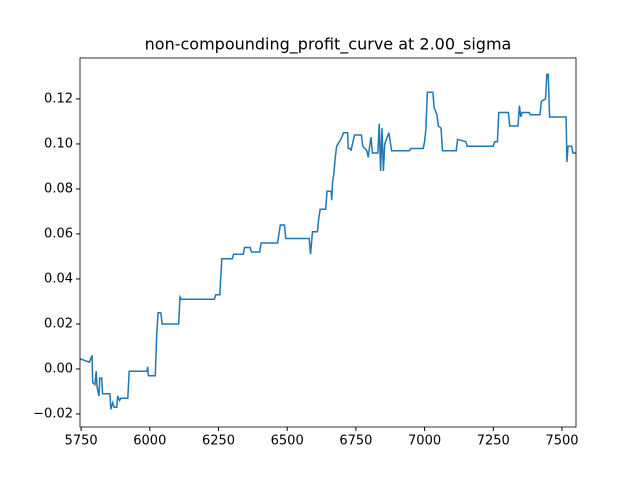 This screenshot has height=480, width=640. Describe the element at coordinates (58, 278) in the screenshot. I see `y-tick-label: 0.04` at that location.